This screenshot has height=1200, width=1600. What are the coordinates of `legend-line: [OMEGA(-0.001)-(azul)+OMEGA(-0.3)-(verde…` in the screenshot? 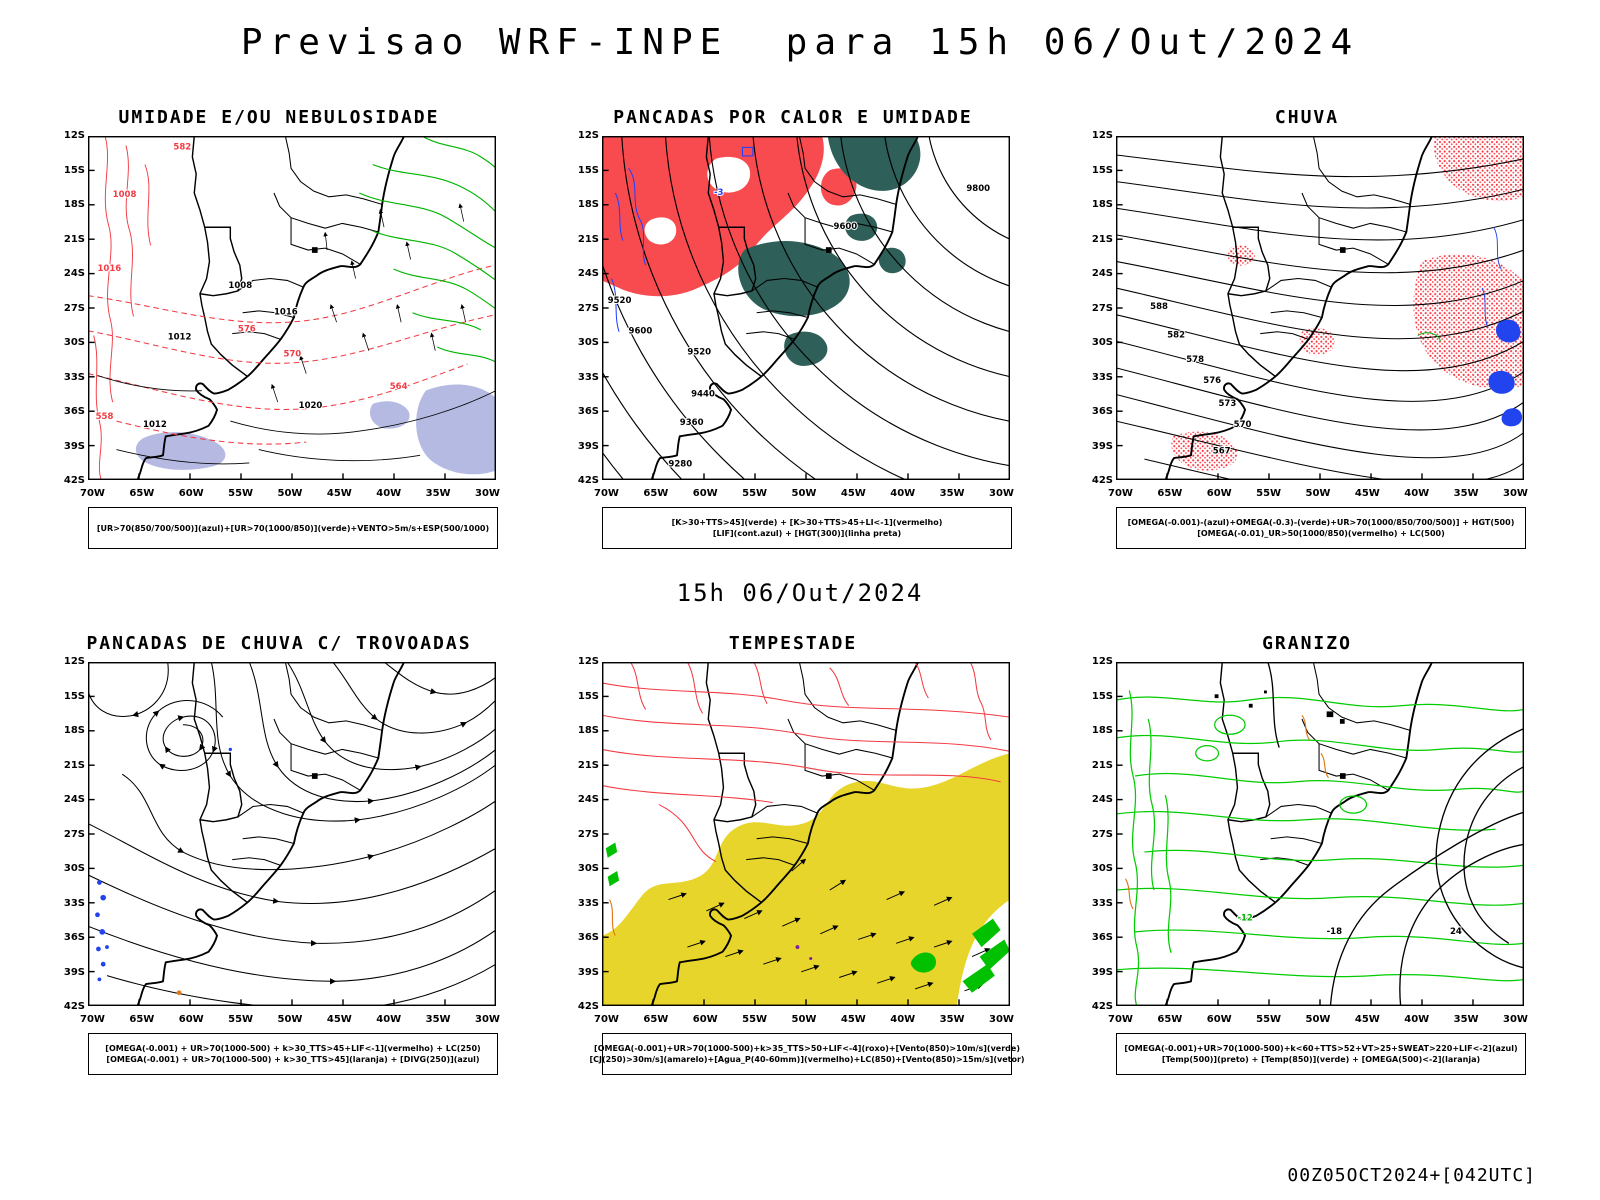 It's located at (1321, 522).